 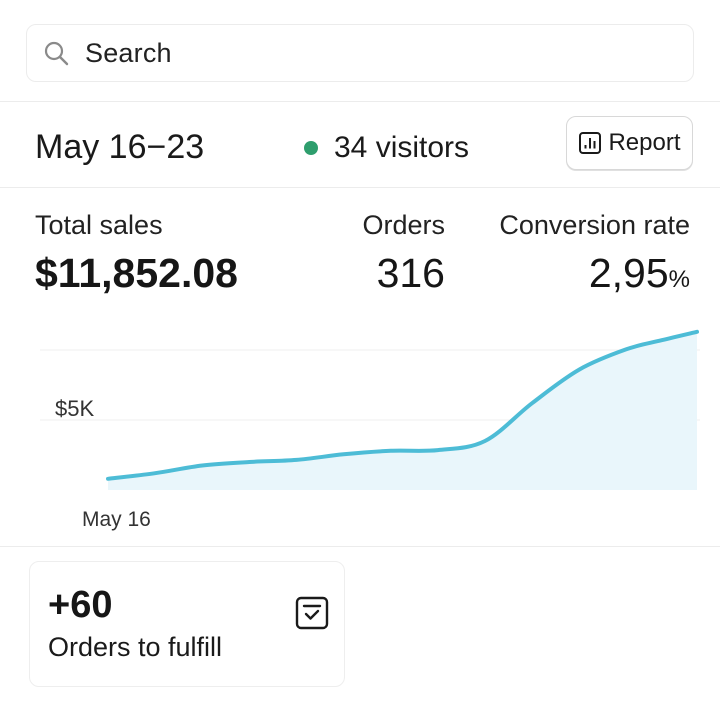 What do you see at coordinates (136, 273) in the screenshot?
I see `total-sales-value: $11,852.08` at bounding box center [136, 273].